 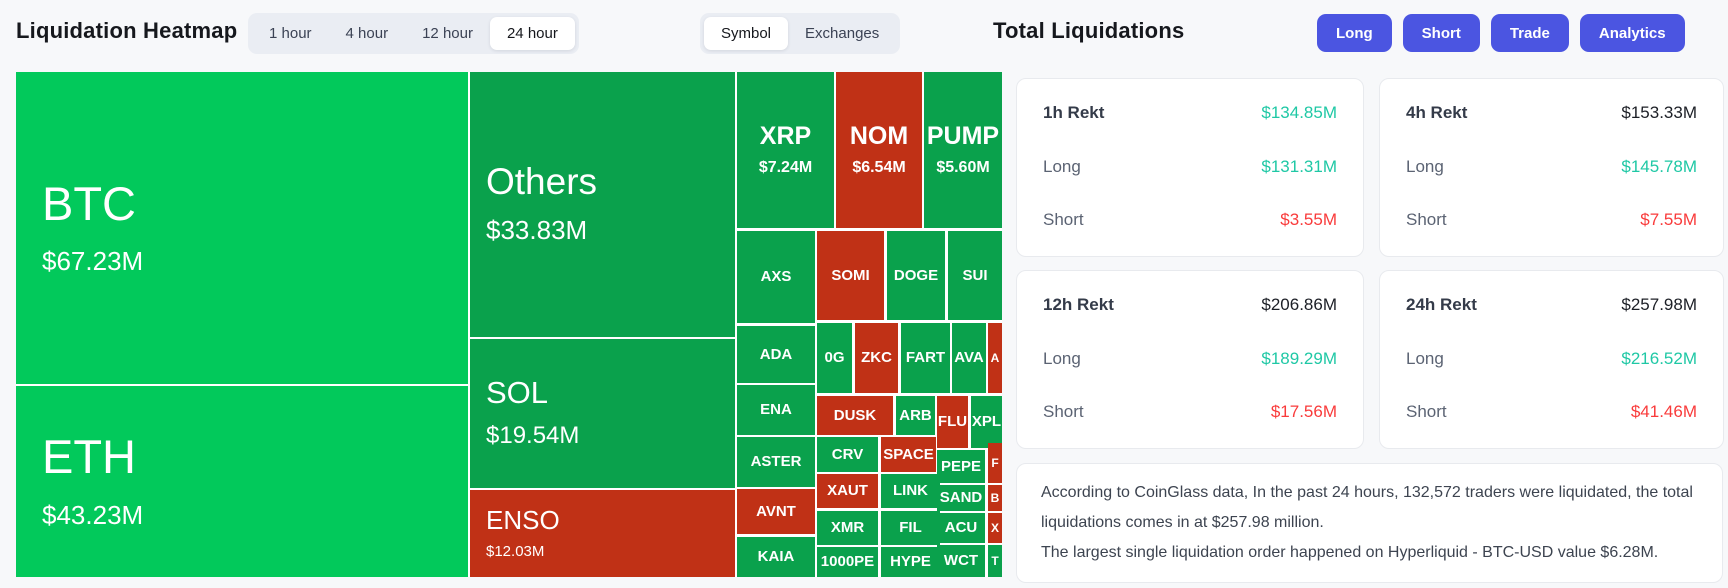 What do you see at coordinates (879, 136) in the screenshot?
I see `cell-symbol: NOM` at bounding box center [879, 136].